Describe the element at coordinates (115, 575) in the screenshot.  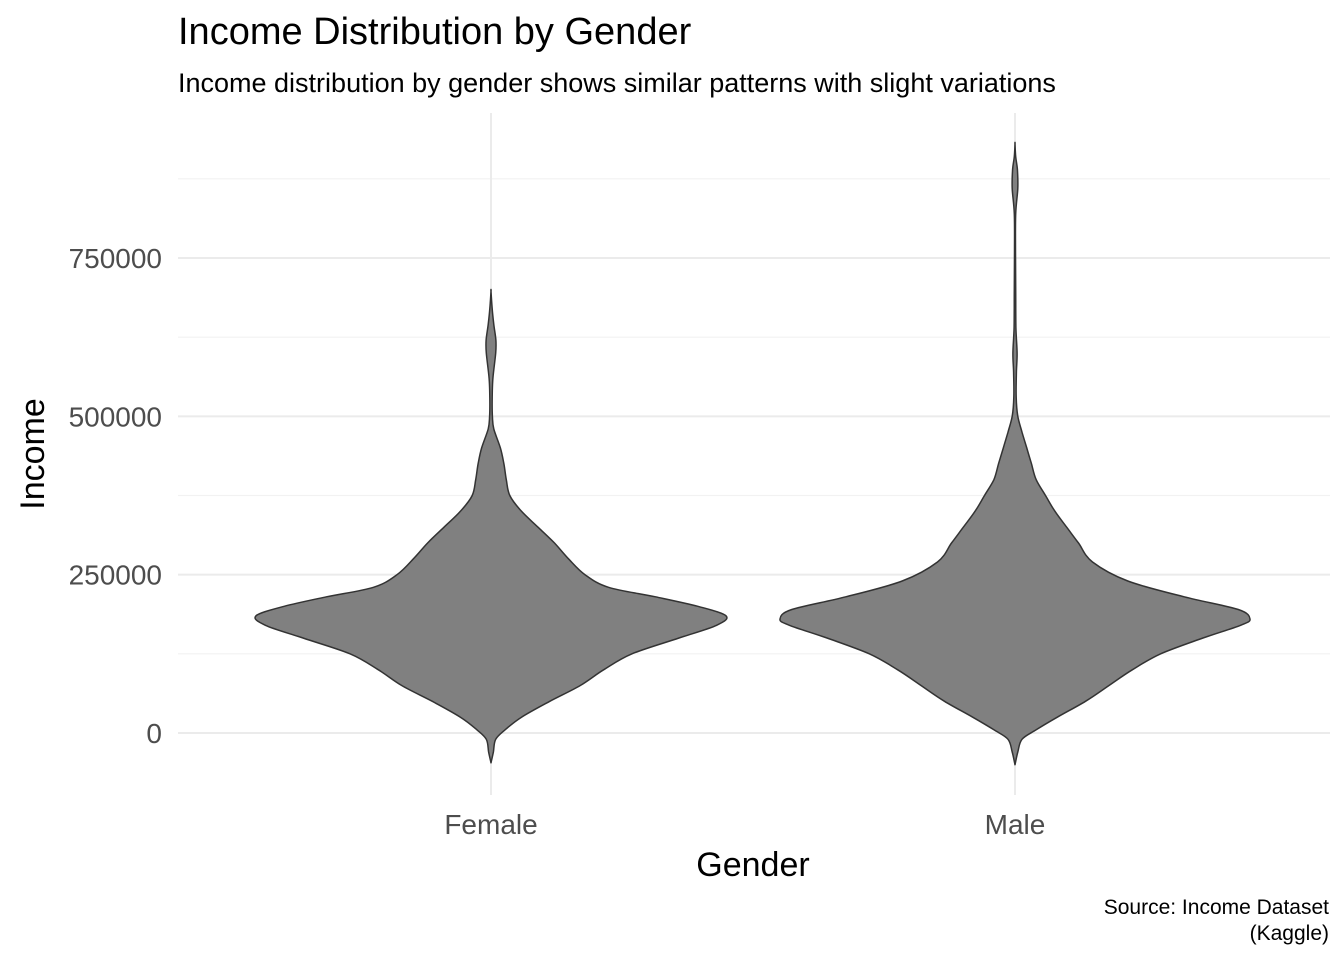
I see `y-tick-label: 250000` at that location.